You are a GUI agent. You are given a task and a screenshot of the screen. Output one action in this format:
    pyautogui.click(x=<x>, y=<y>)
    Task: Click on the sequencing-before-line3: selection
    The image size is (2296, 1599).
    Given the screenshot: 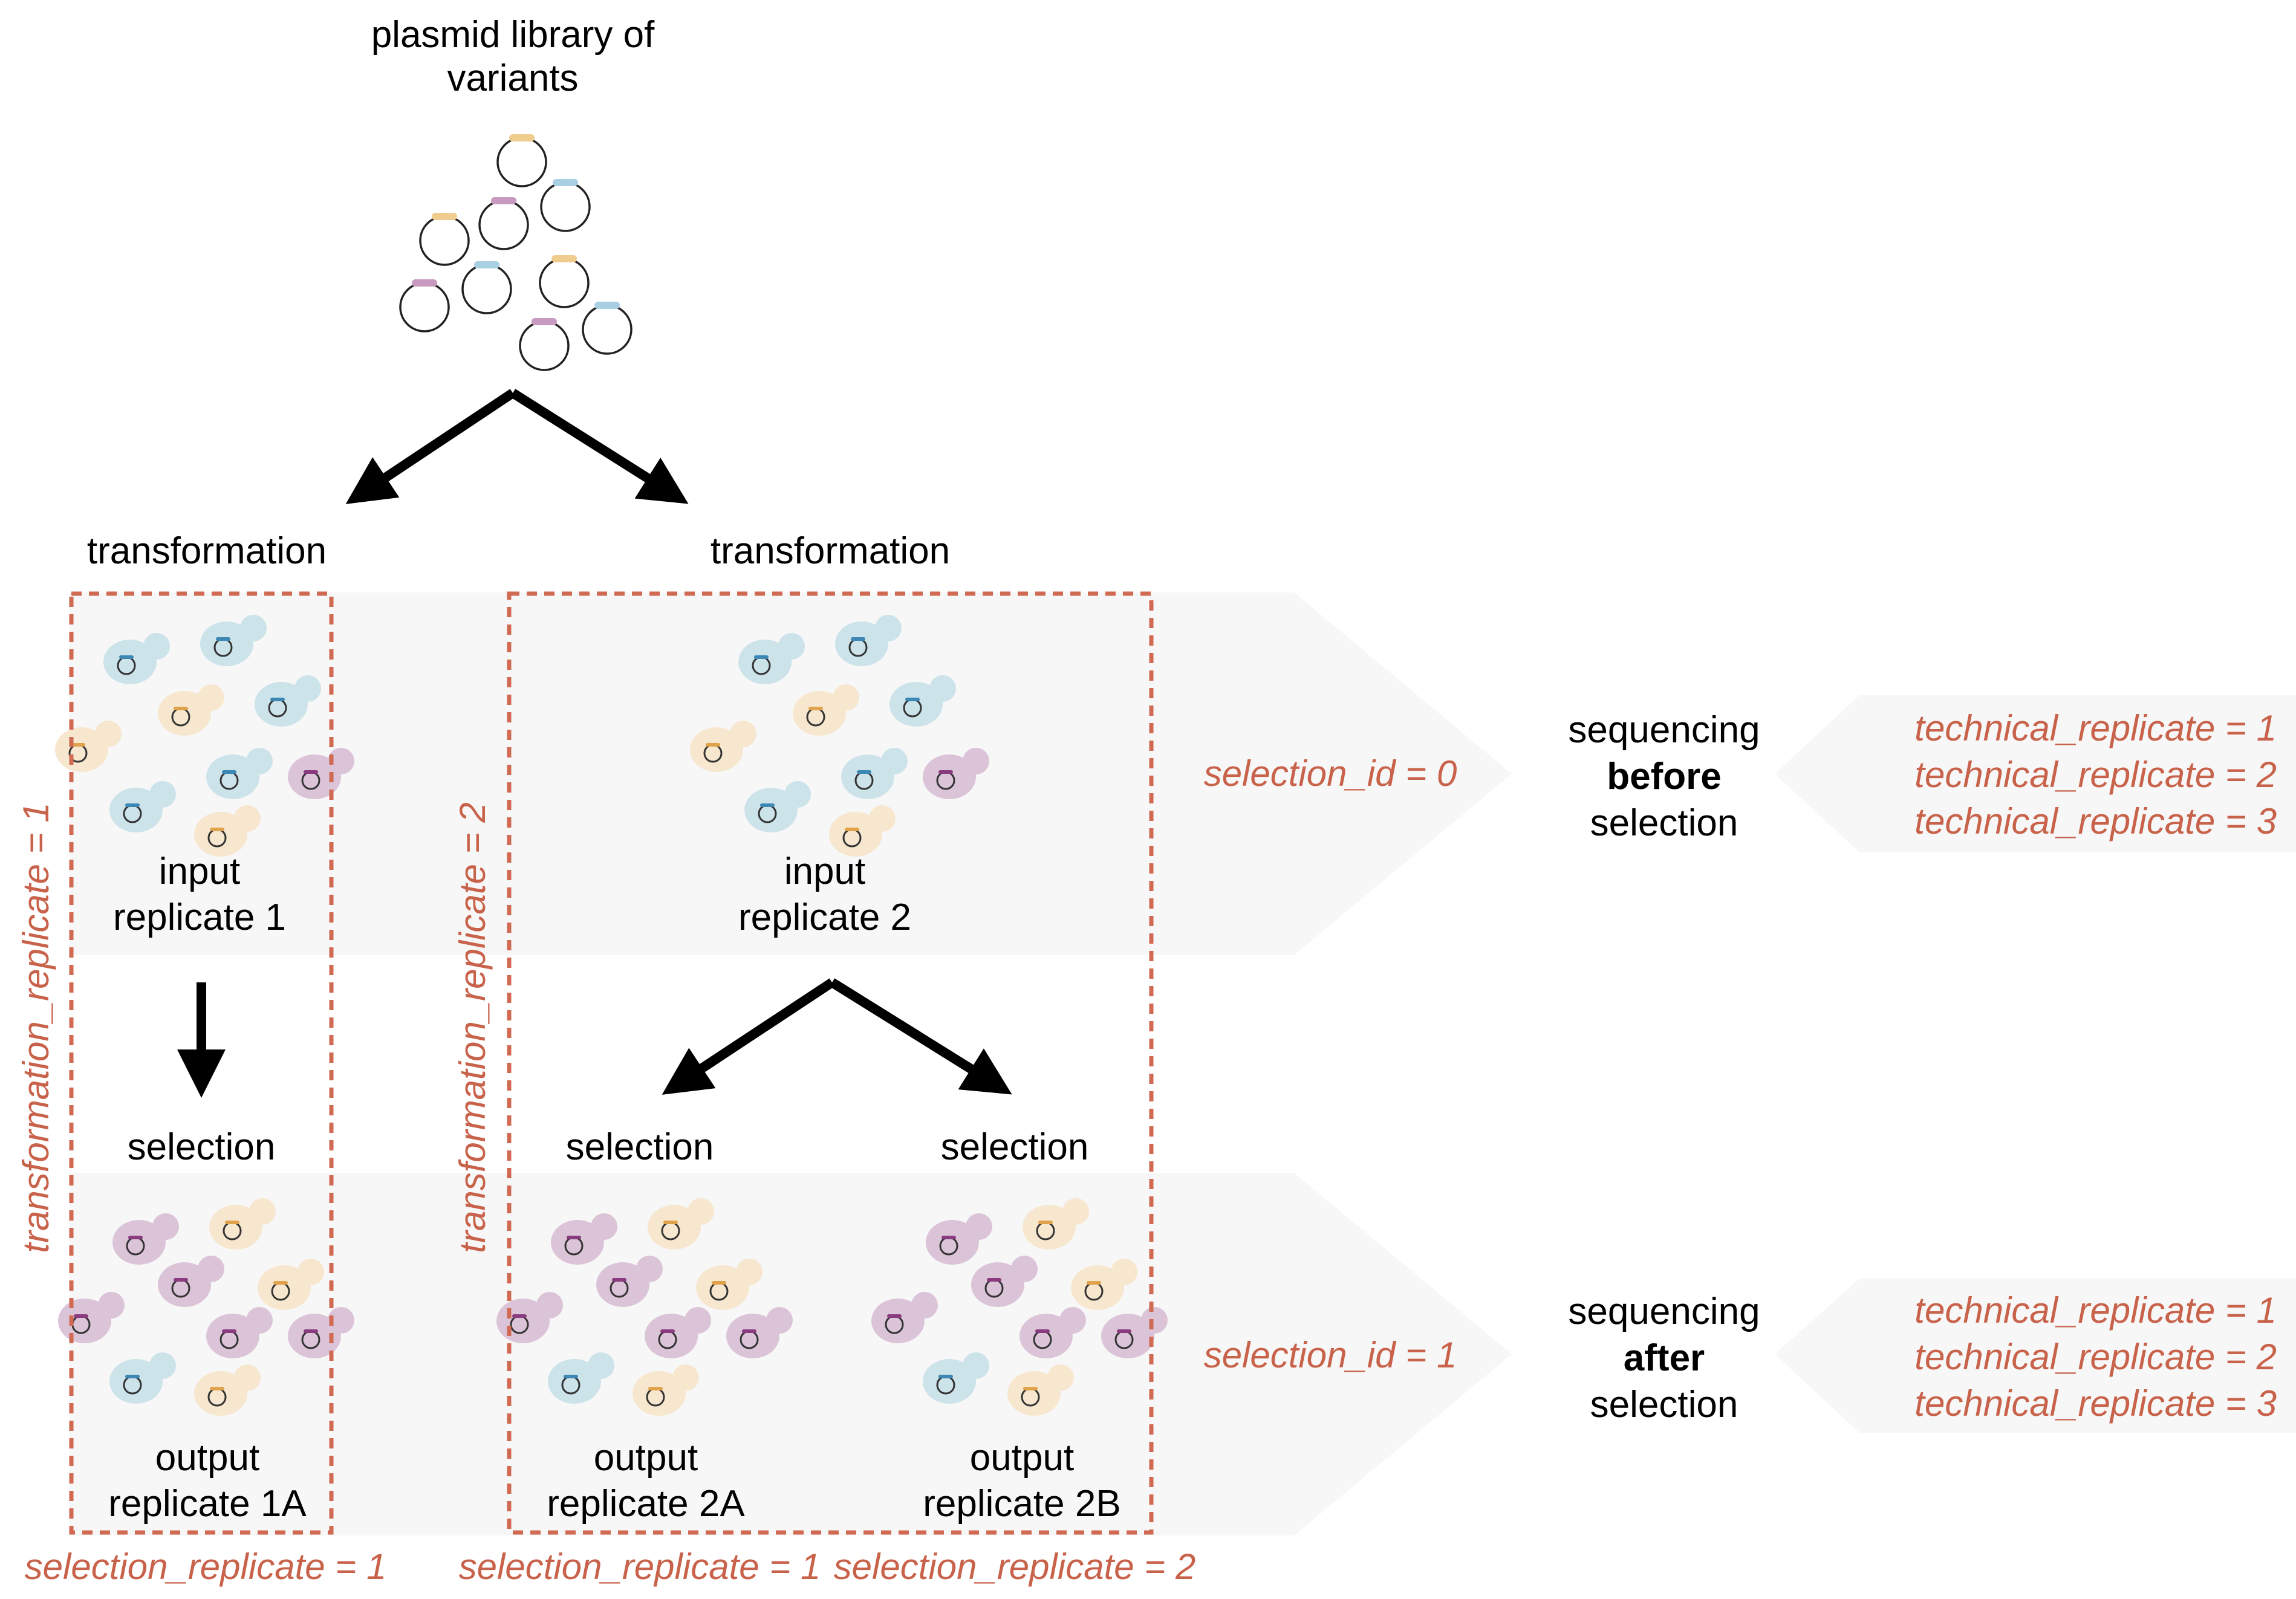 What is the action you would take?
    pyautogui.click(x=1664, y=823)
    